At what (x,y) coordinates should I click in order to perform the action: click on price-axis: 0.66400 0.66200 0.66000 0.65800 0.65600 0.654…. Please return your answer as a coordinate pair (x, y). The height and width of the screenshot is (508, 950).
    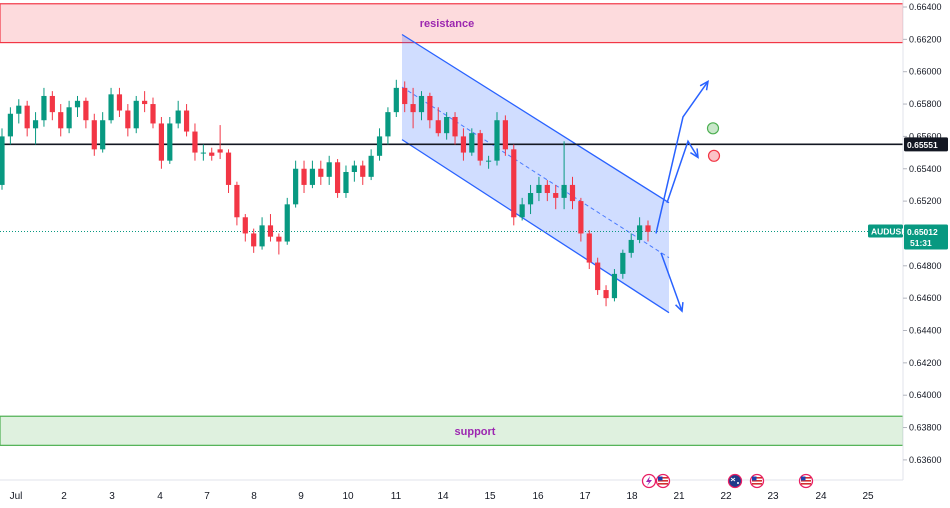
    Looking at the image, I should click on (922, 233).